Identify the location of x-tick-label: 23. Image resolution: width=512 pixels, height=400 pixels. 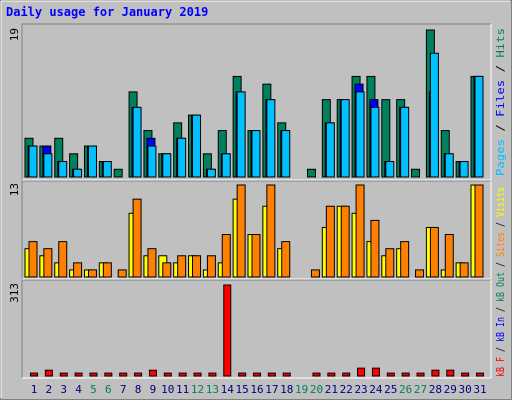
(360, 389).